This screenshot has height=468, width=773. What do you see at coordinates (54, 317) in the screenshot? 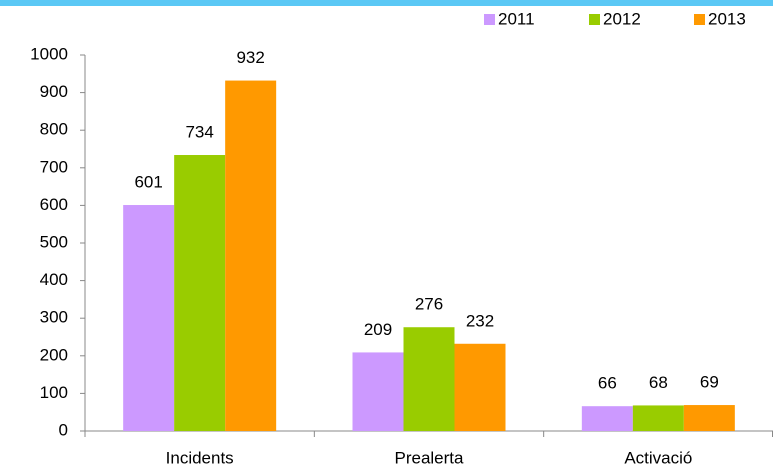
I see `y-tick-label: 300` at bounding box center [54, 317].